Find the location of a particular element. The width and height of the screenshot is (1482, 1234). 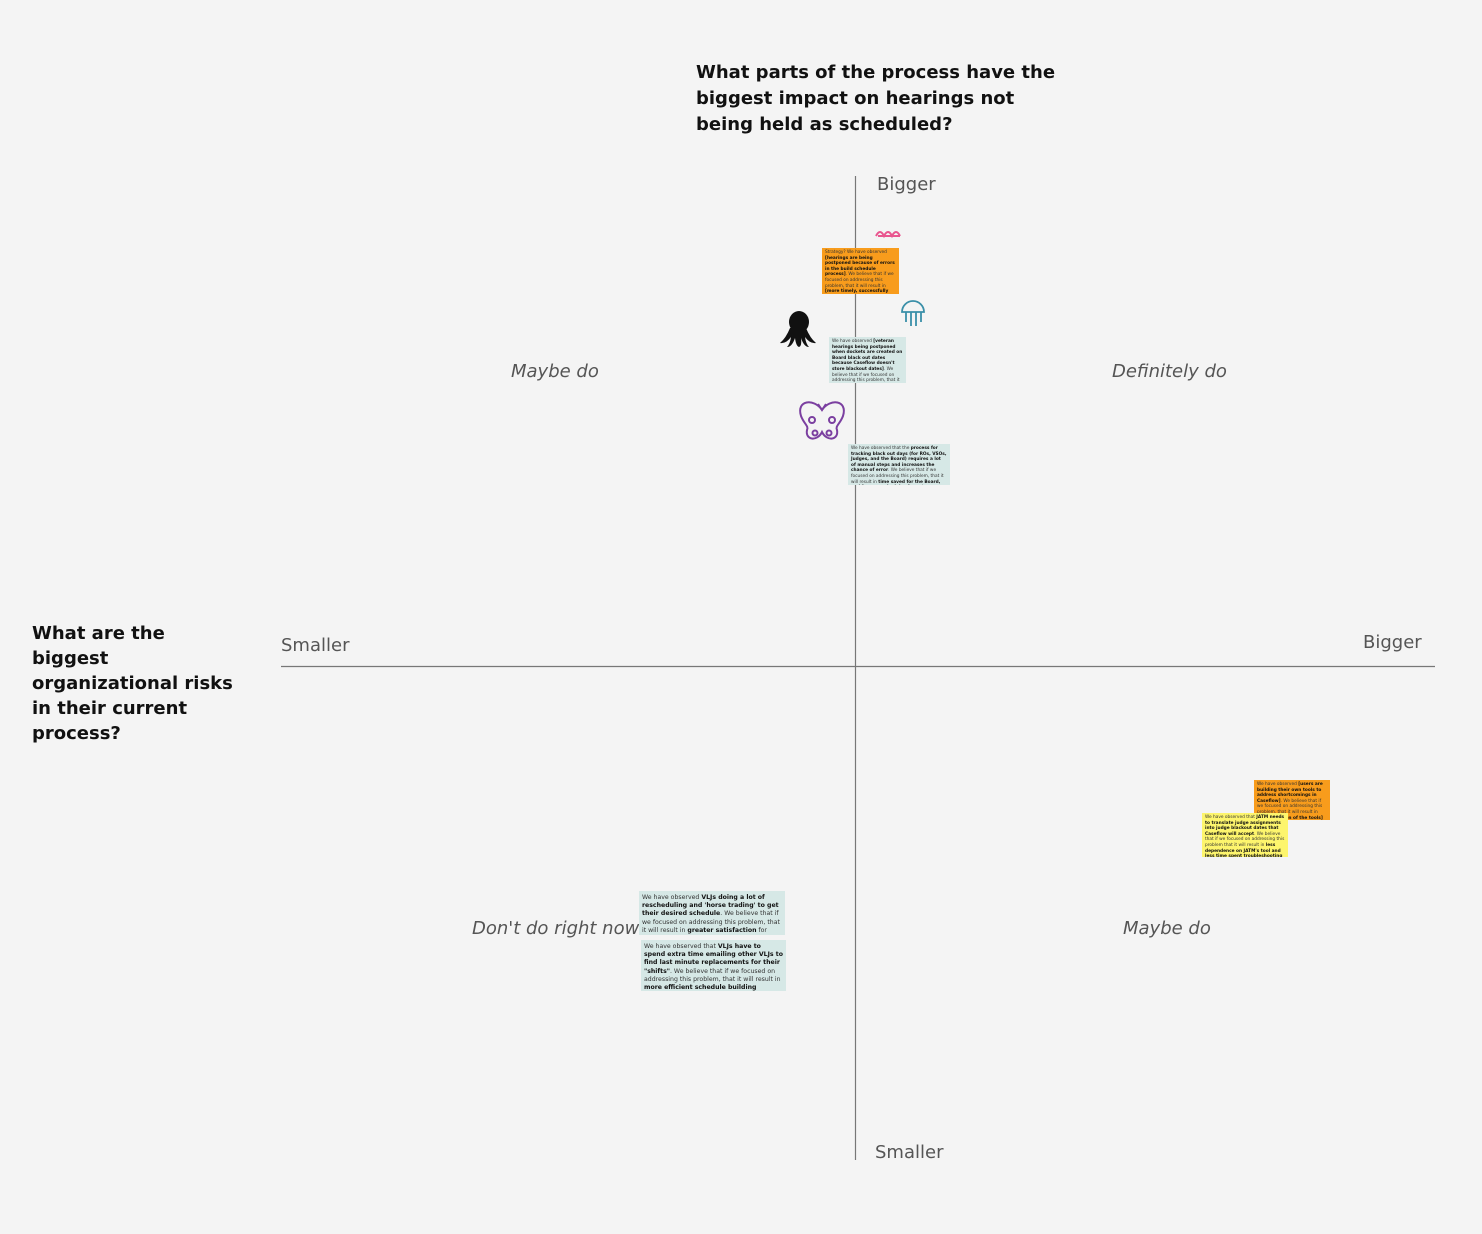

x-axis-right-label: Bigger is located at coordinates (1392, 642).